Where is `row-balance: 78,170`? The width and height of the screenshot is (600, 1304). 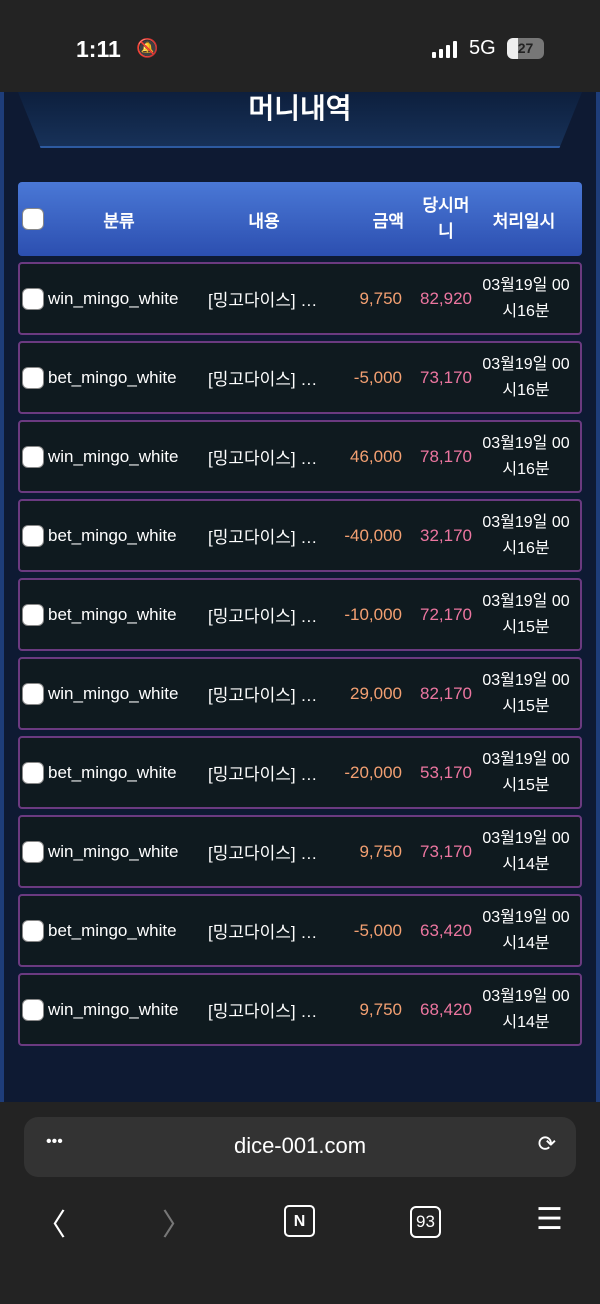
row-balance: 78,170 is located at coordinates (446, 456).